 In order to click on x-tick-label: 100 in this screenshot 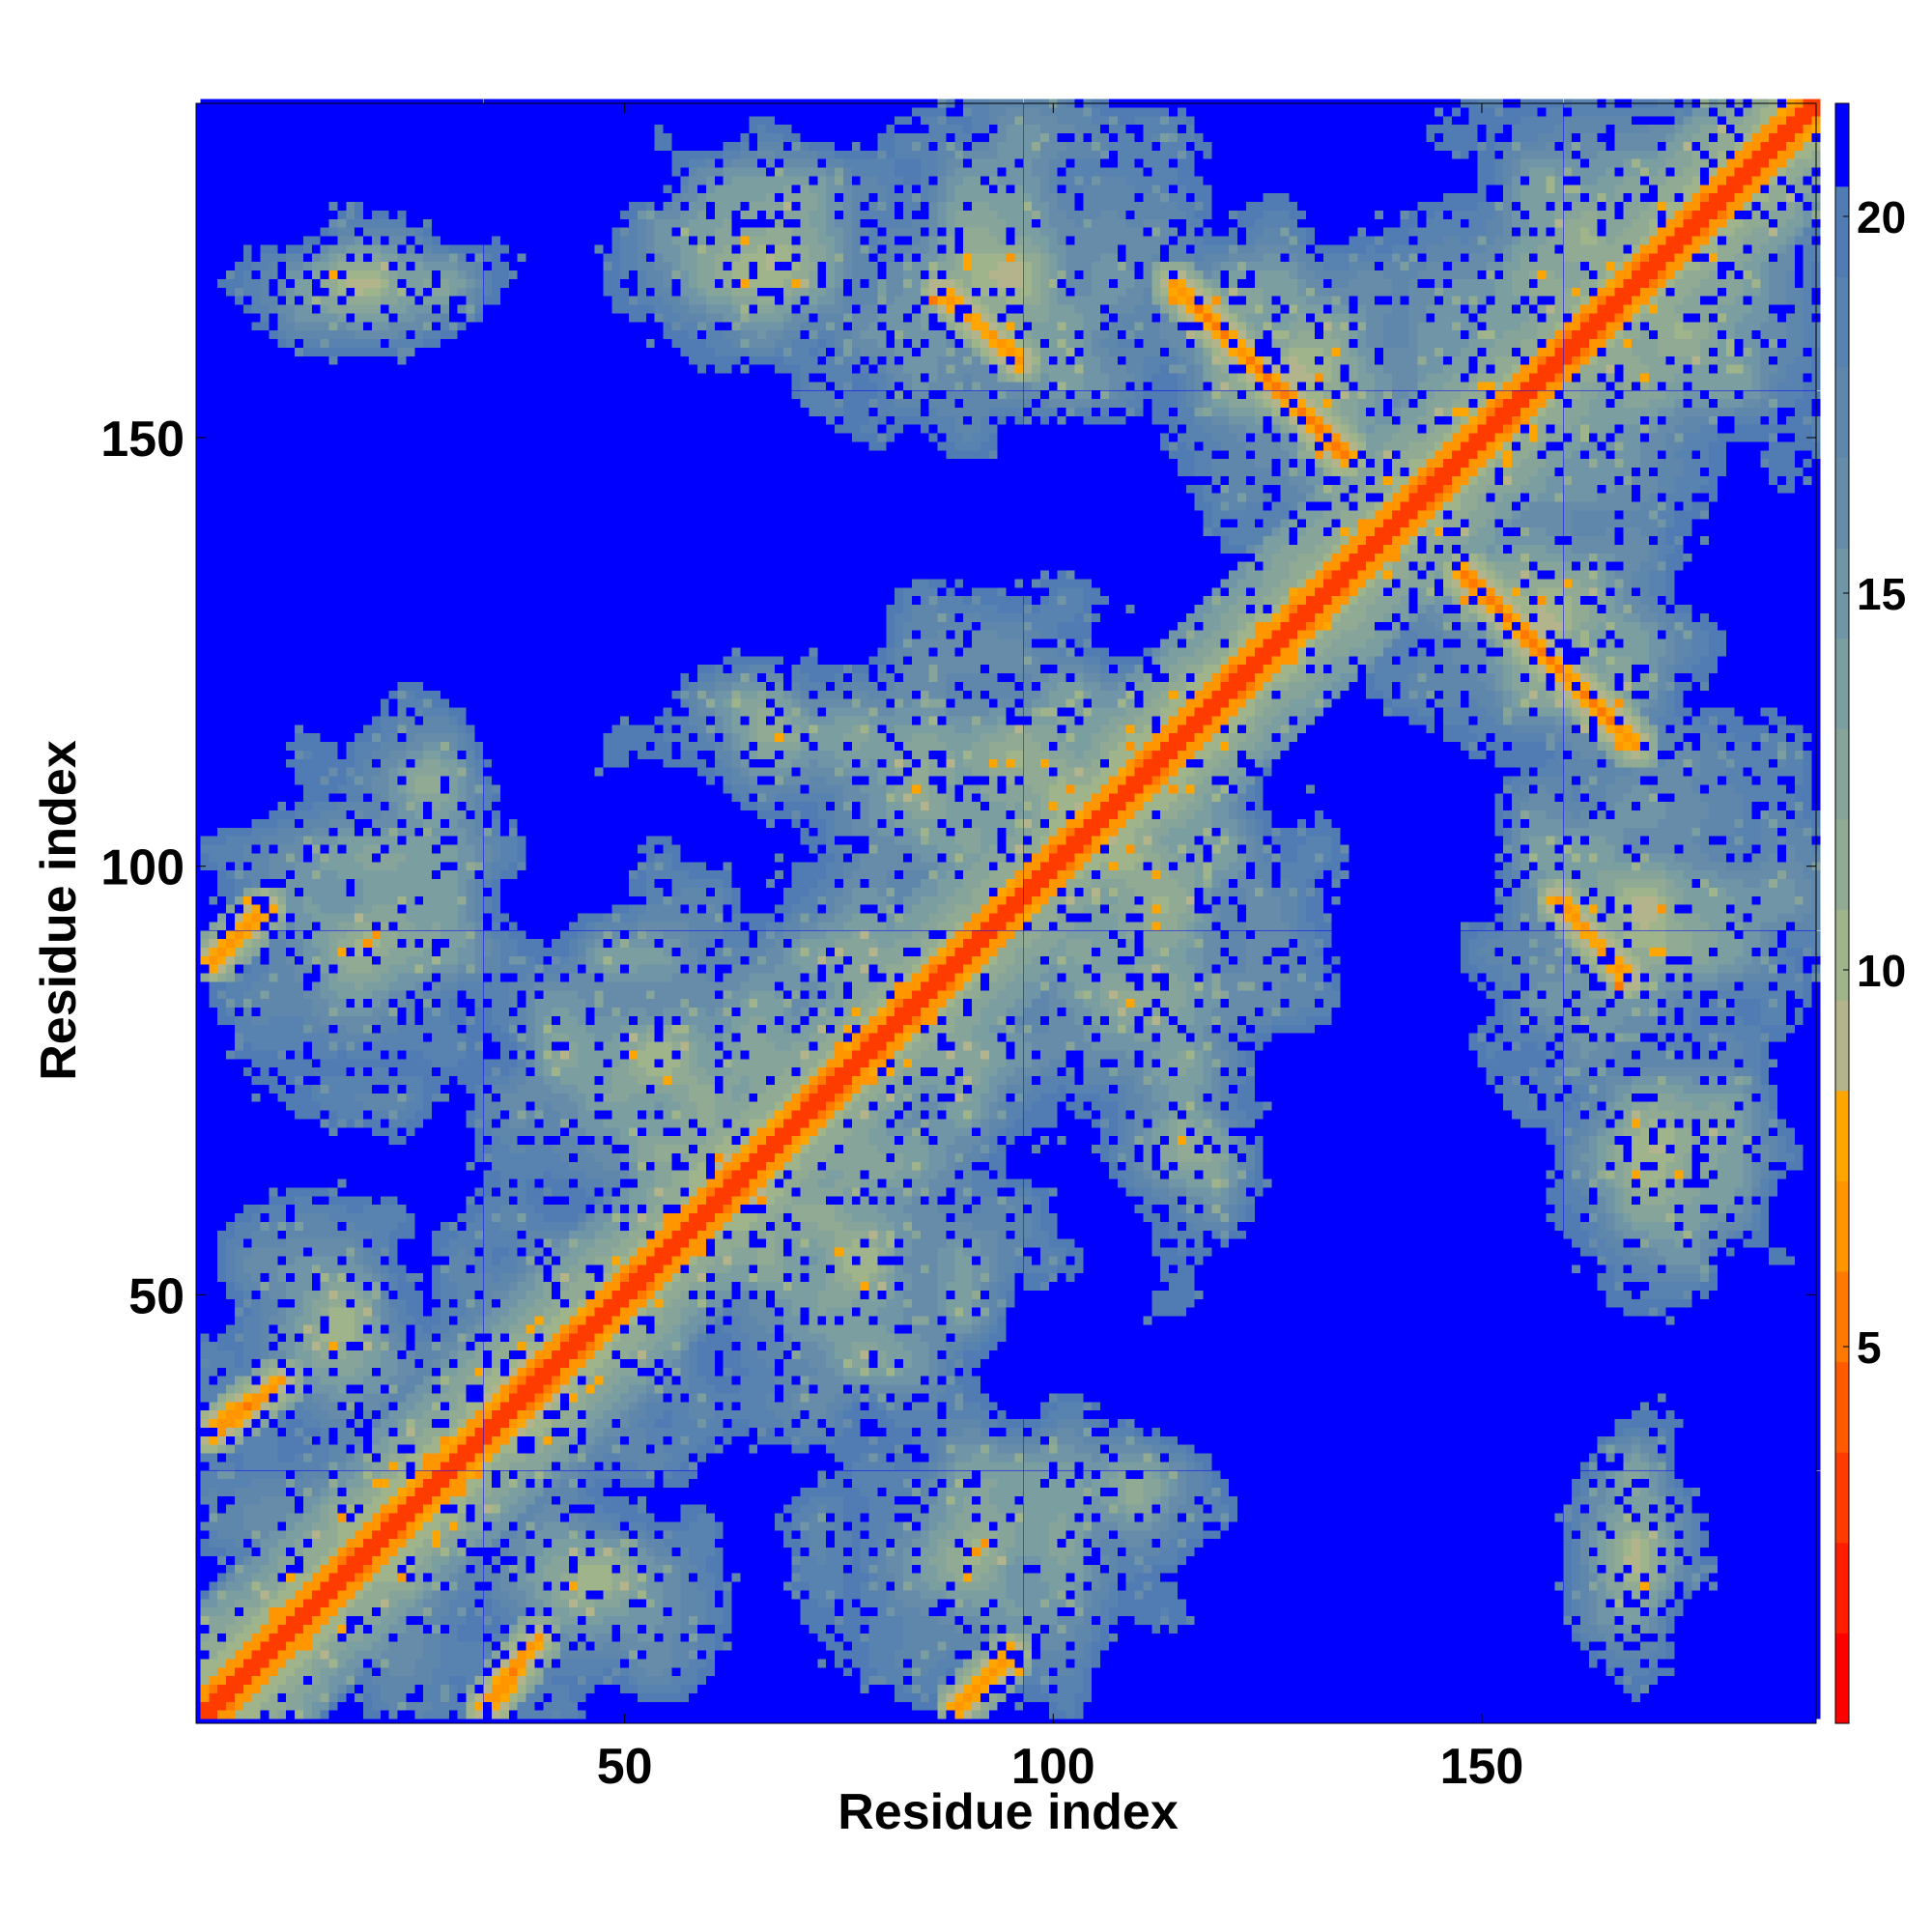, I will do `click(1053, 1767)`.